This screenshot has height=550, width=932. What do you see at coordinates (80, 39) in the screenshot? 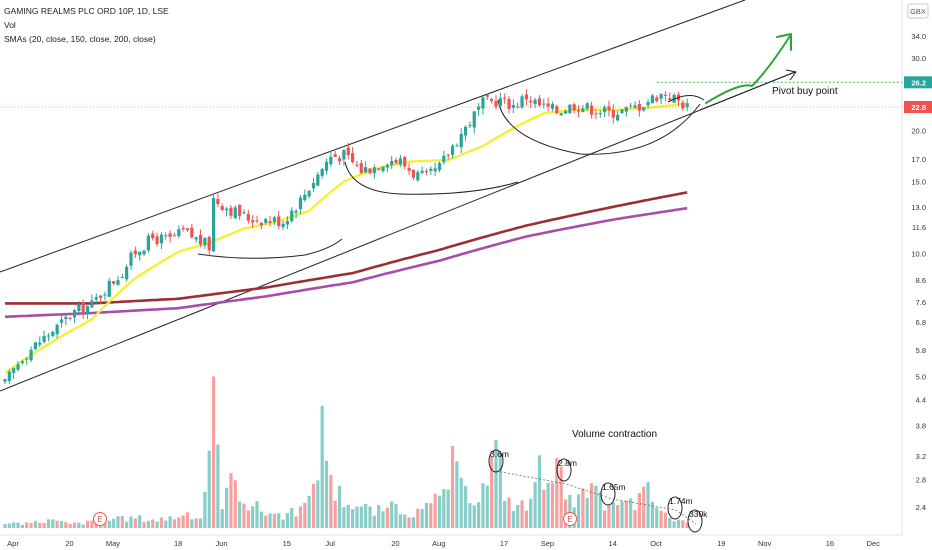
I see `sma-indicator-label: SMAs (20, close, 150, close, 200, close)` at bounding box center [80, 39].